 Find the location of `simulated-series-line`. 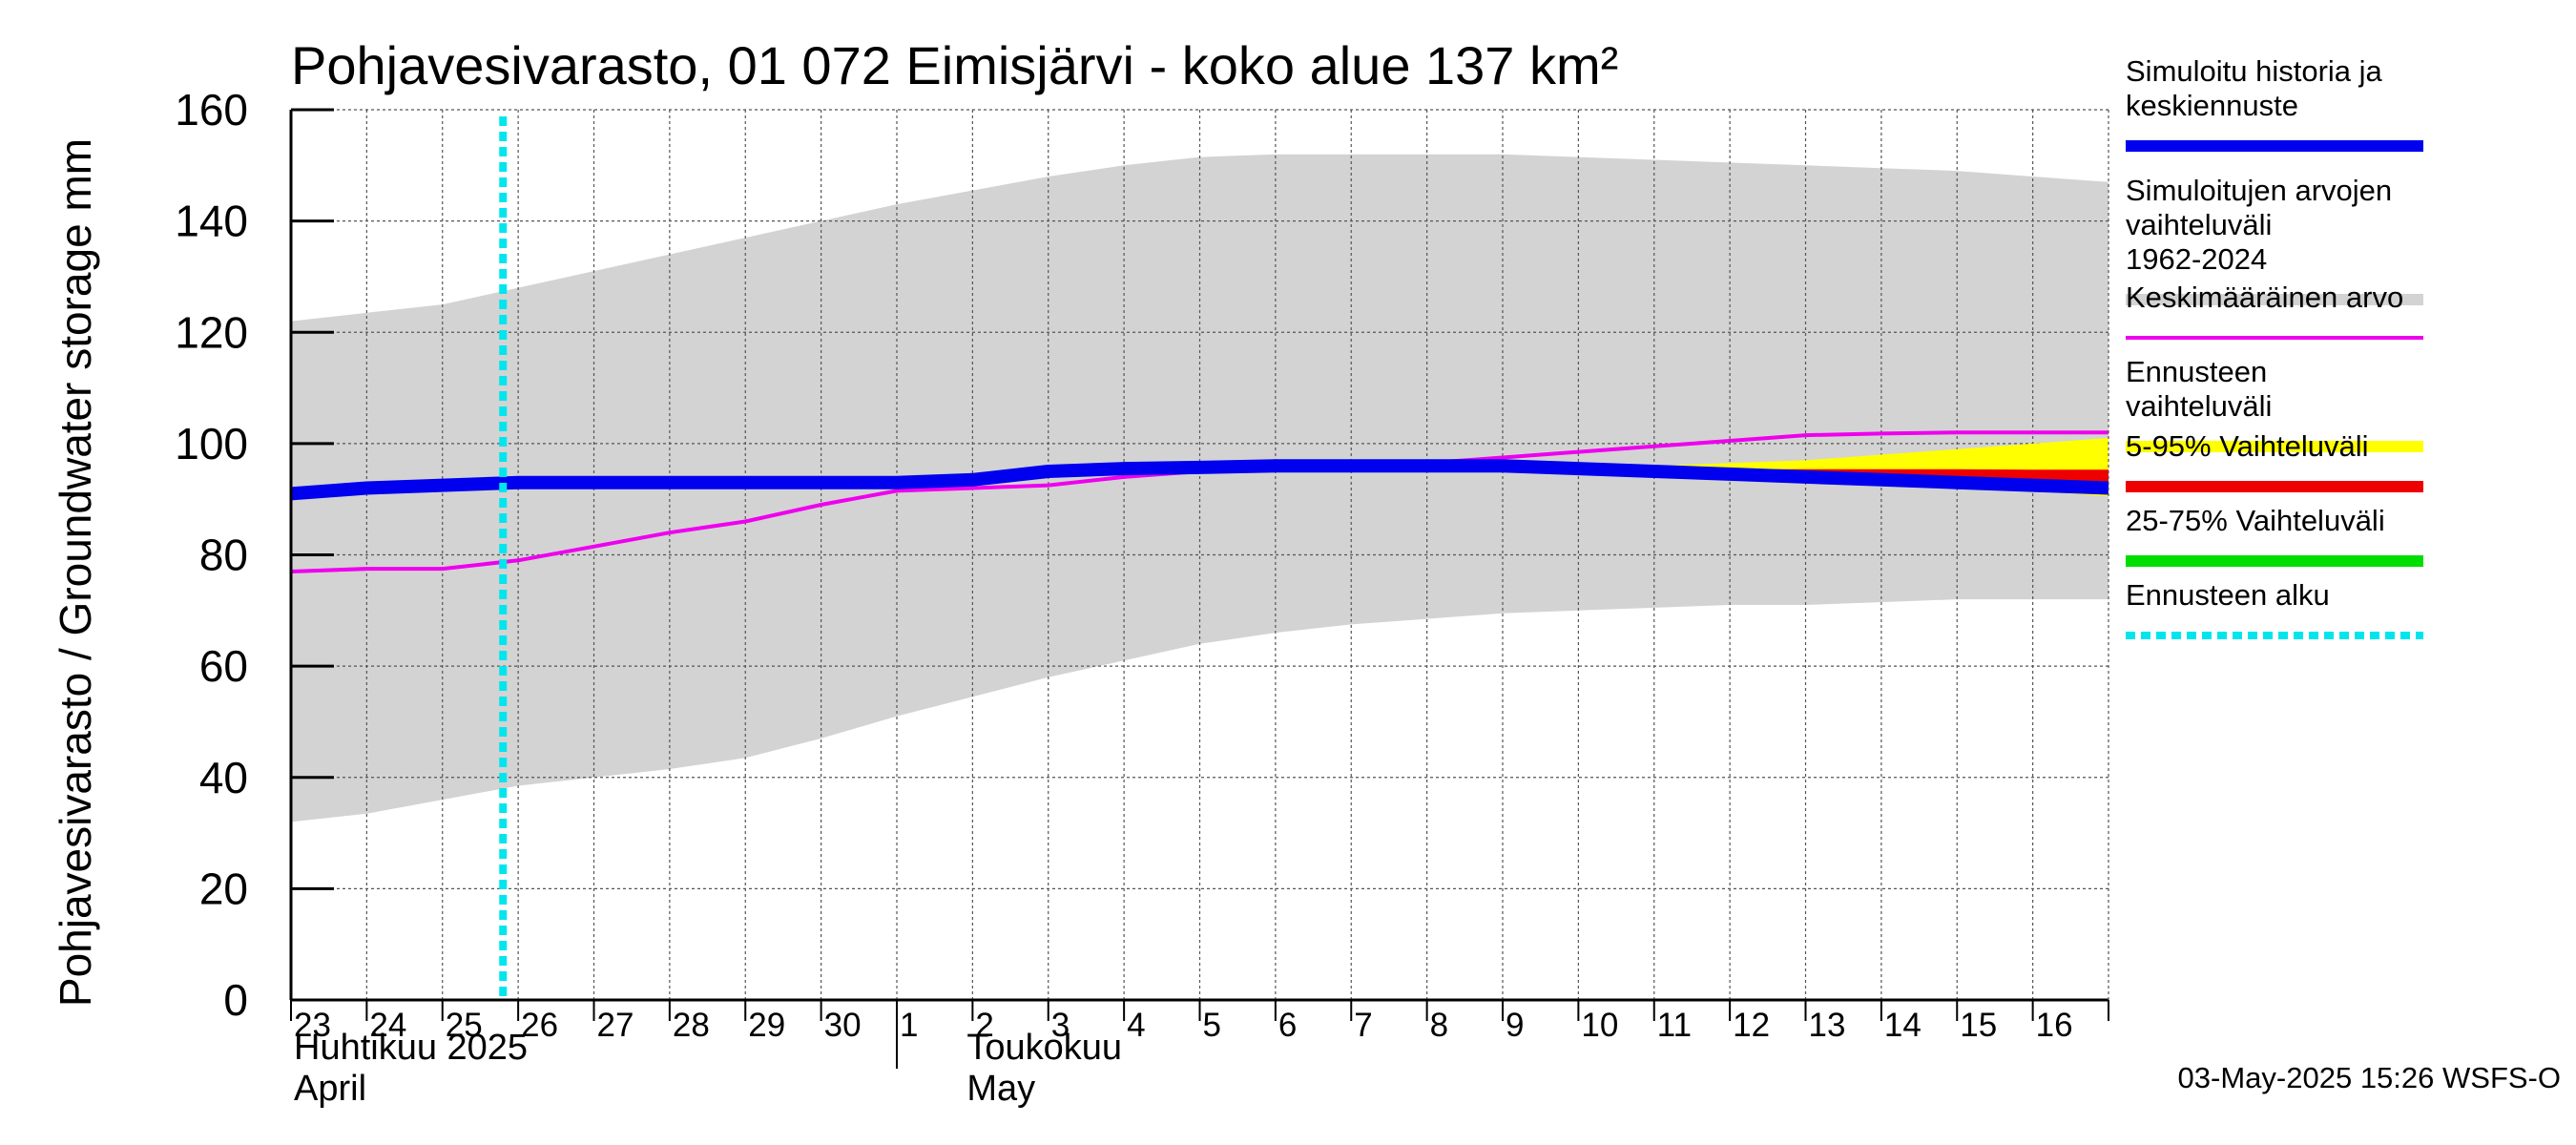

simulated-series-line is located at coordinates (1199, 480).